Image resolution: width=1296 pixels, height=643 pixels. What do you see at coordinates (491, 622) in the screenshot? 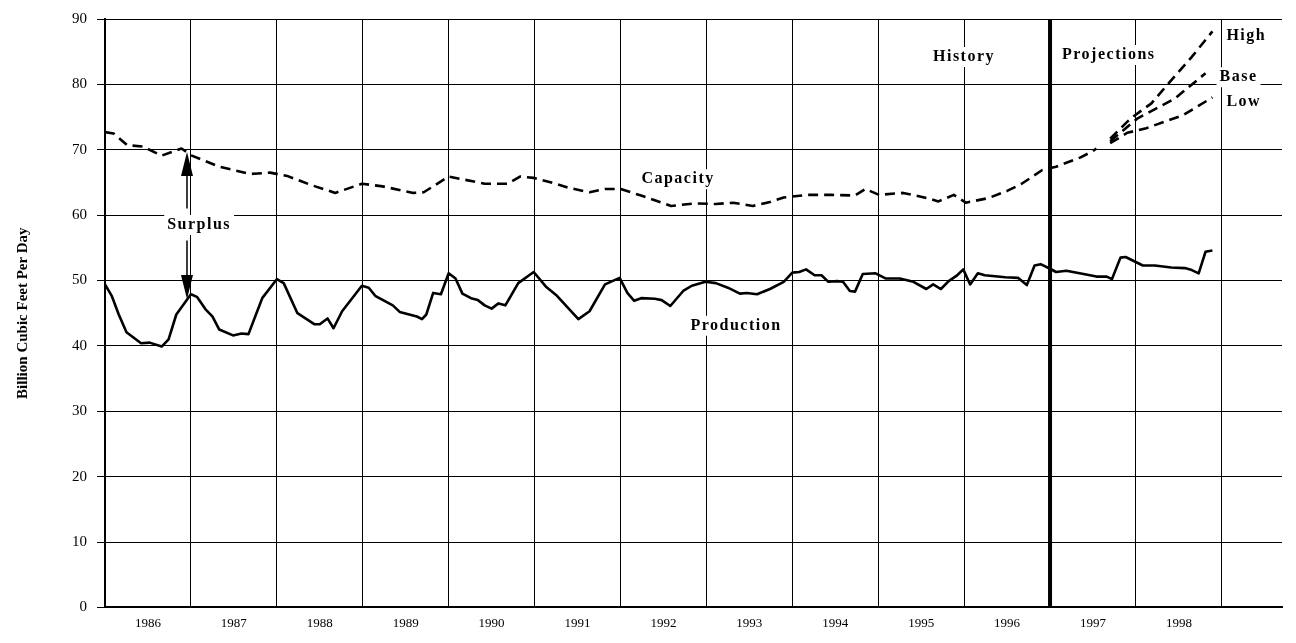
I see `x-tick-label: 1990` at bounding box center [491, 622].